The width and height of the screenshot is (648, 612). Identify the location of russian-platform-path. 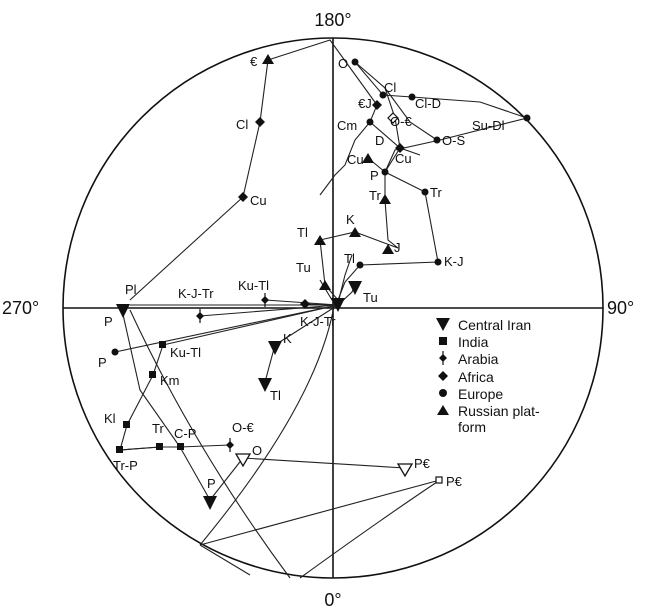
(359, 236).